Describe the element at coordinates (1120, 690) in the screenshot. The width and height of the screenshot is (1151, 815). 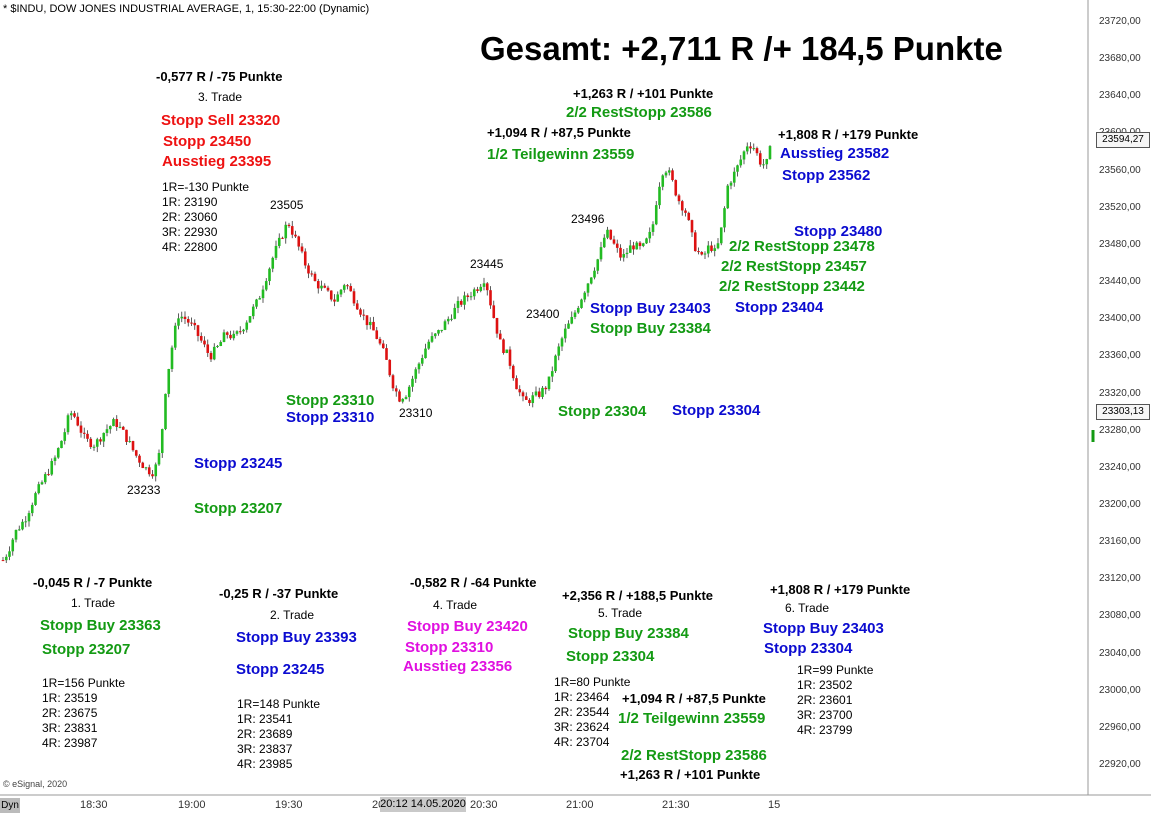
I see `y-axis-tick-label: 23000,00` at that location.